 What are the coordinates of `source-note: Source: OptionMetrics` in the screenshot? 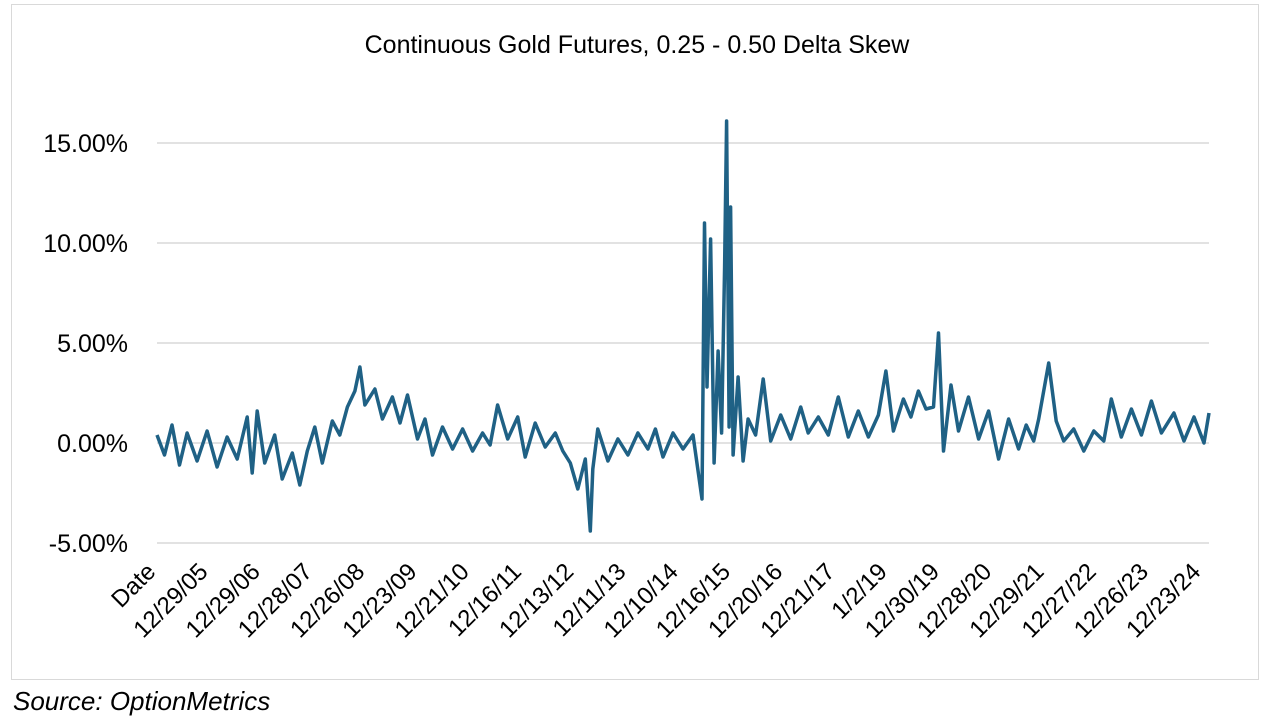 It's located at (142, 701).